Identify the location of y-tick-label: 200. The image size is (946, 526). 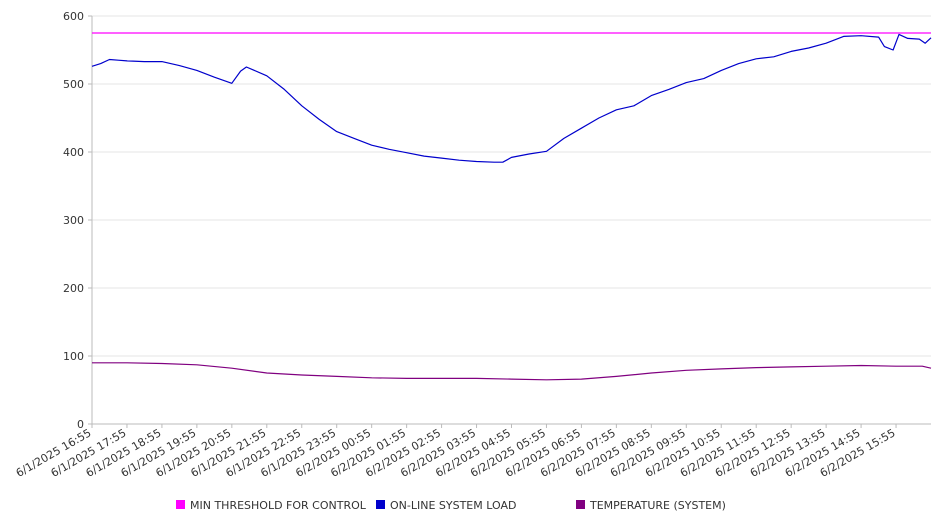
(73, 288).